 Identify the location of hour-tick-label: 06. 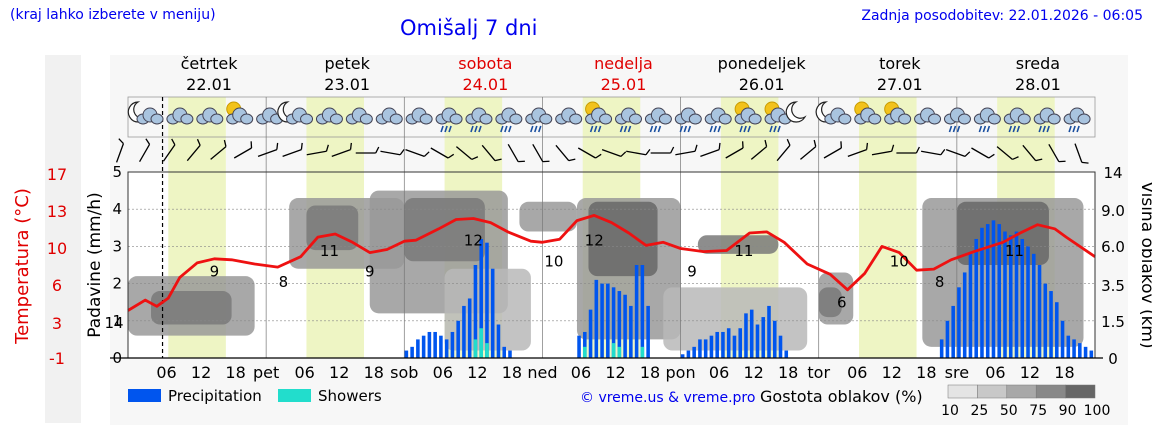
(166, 372).